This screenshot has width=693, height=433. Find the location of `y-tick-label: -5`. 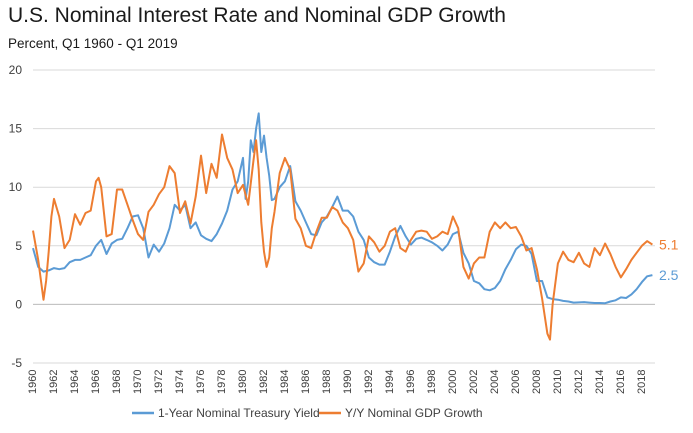

y-tick-label: -5 is located at coordinates (16, 363).